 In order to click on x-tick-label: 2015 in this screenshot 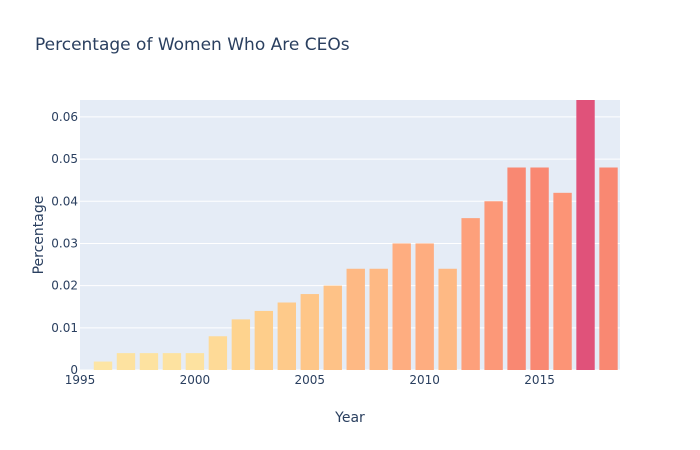, I will do `click(539, 380)`.